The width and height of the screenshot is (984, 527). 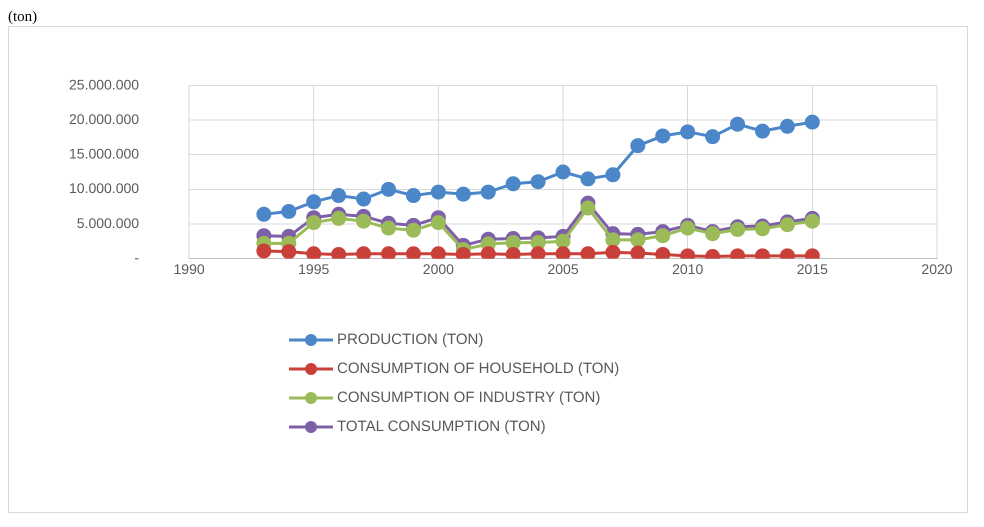 What do you see at coordinates (108, 222) in the screenshot?
I see `y-tick-label: 5.000.000` at bounding box center [108, 222].